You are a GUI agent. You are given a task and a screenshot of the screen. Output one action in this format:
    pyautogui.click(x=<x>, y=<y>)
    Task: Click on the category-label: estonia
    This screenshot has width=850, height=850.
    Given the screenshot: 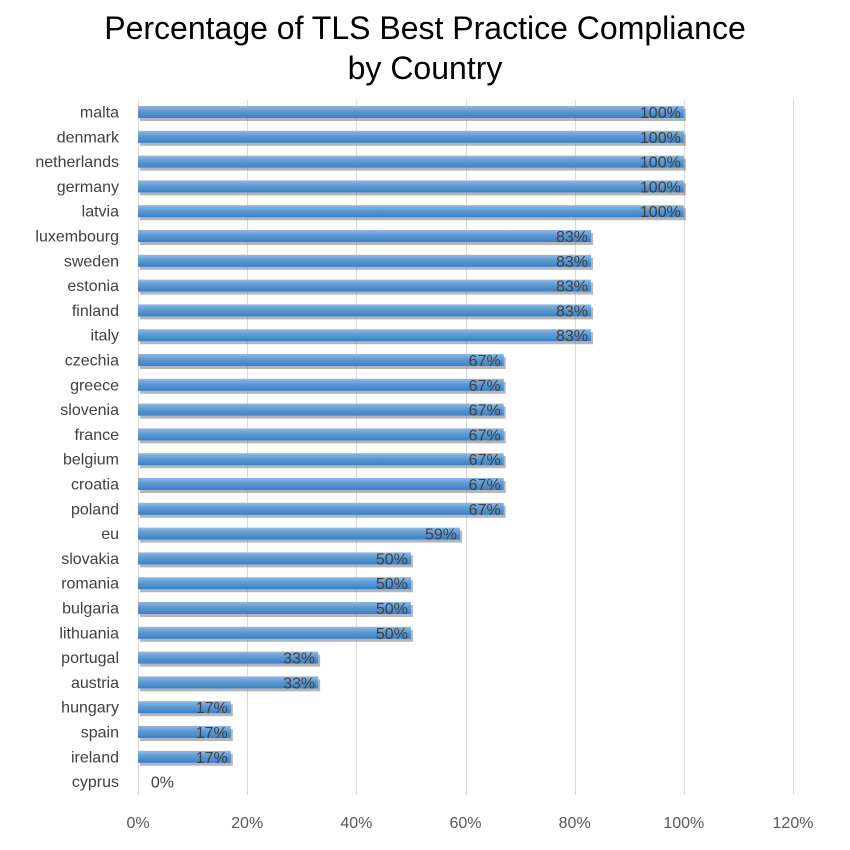 What is the action you would take?
    pyautogui.click(x=93, y=286)
    